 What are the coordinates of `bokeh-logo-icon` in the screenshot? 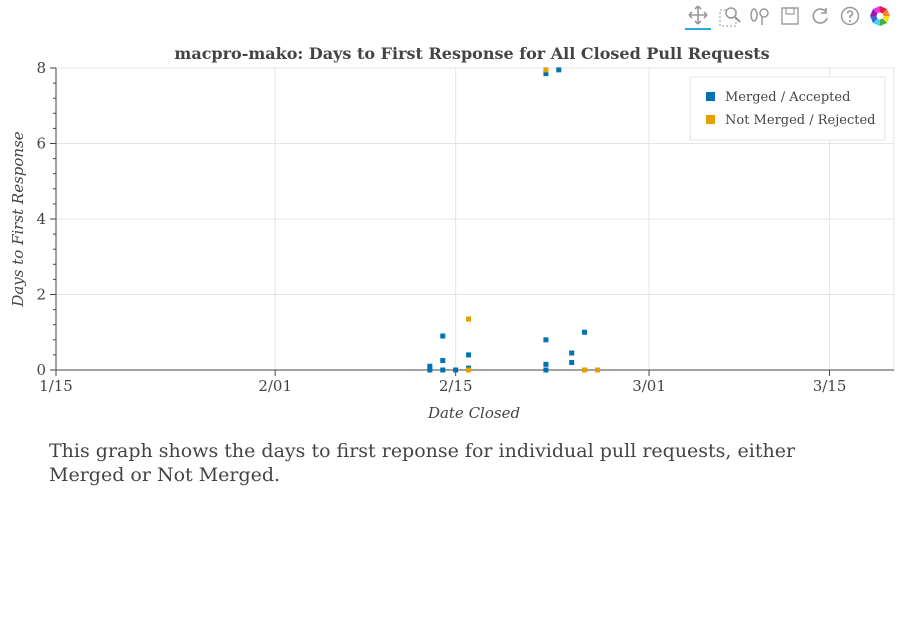 It's located at (880, 16).